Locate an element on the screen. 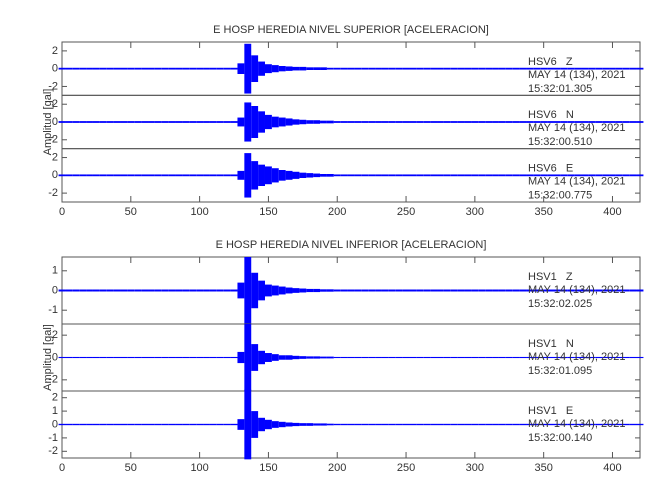 The height and width of the screenshot is (500, 650). station-label: HSV6 Z is located at coordinates (550, 62).